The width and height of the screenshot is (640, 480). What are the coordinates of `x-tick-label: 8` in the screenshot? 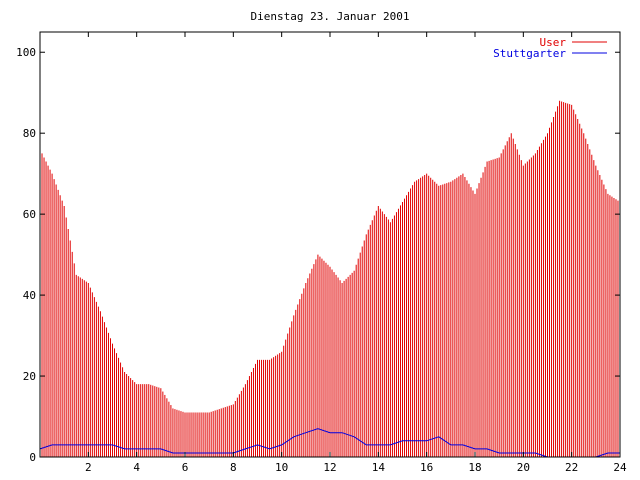 It's located at (233, 467).